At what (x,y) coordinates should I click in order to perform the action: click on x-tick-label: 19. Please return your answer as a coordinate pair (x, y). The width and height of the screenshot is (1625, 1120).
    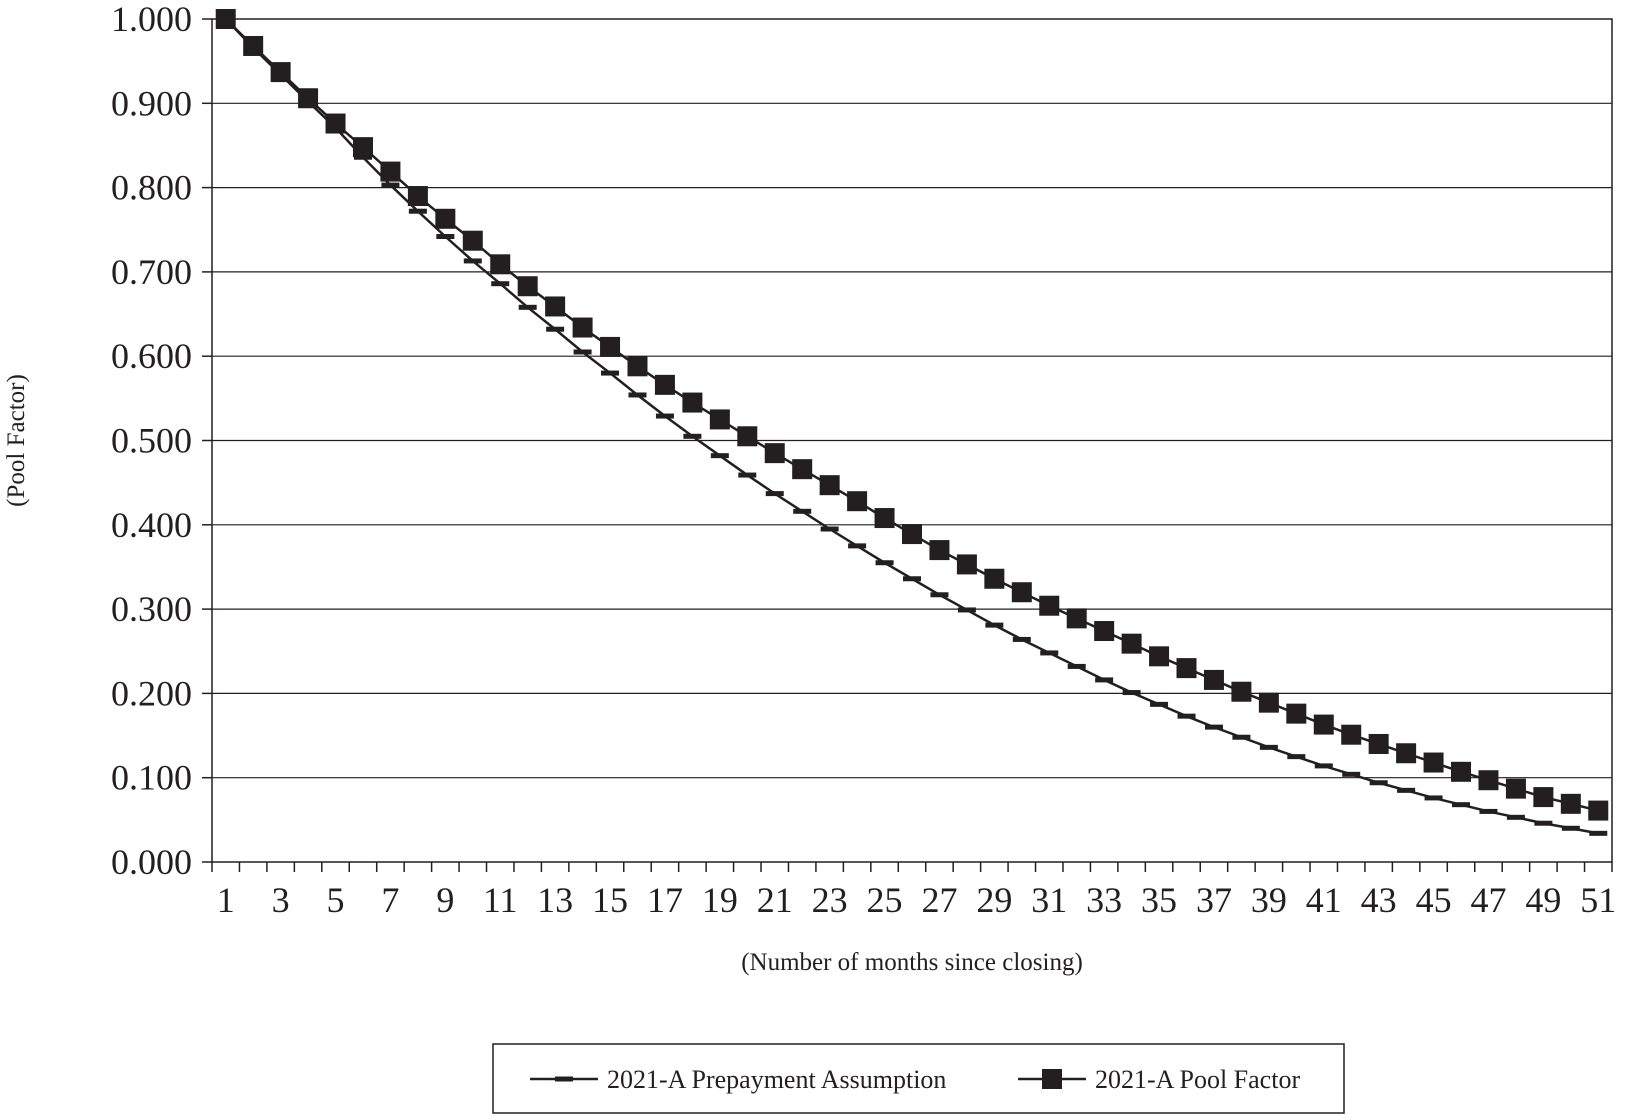
    Looking at the image, I should click on (720, 900).